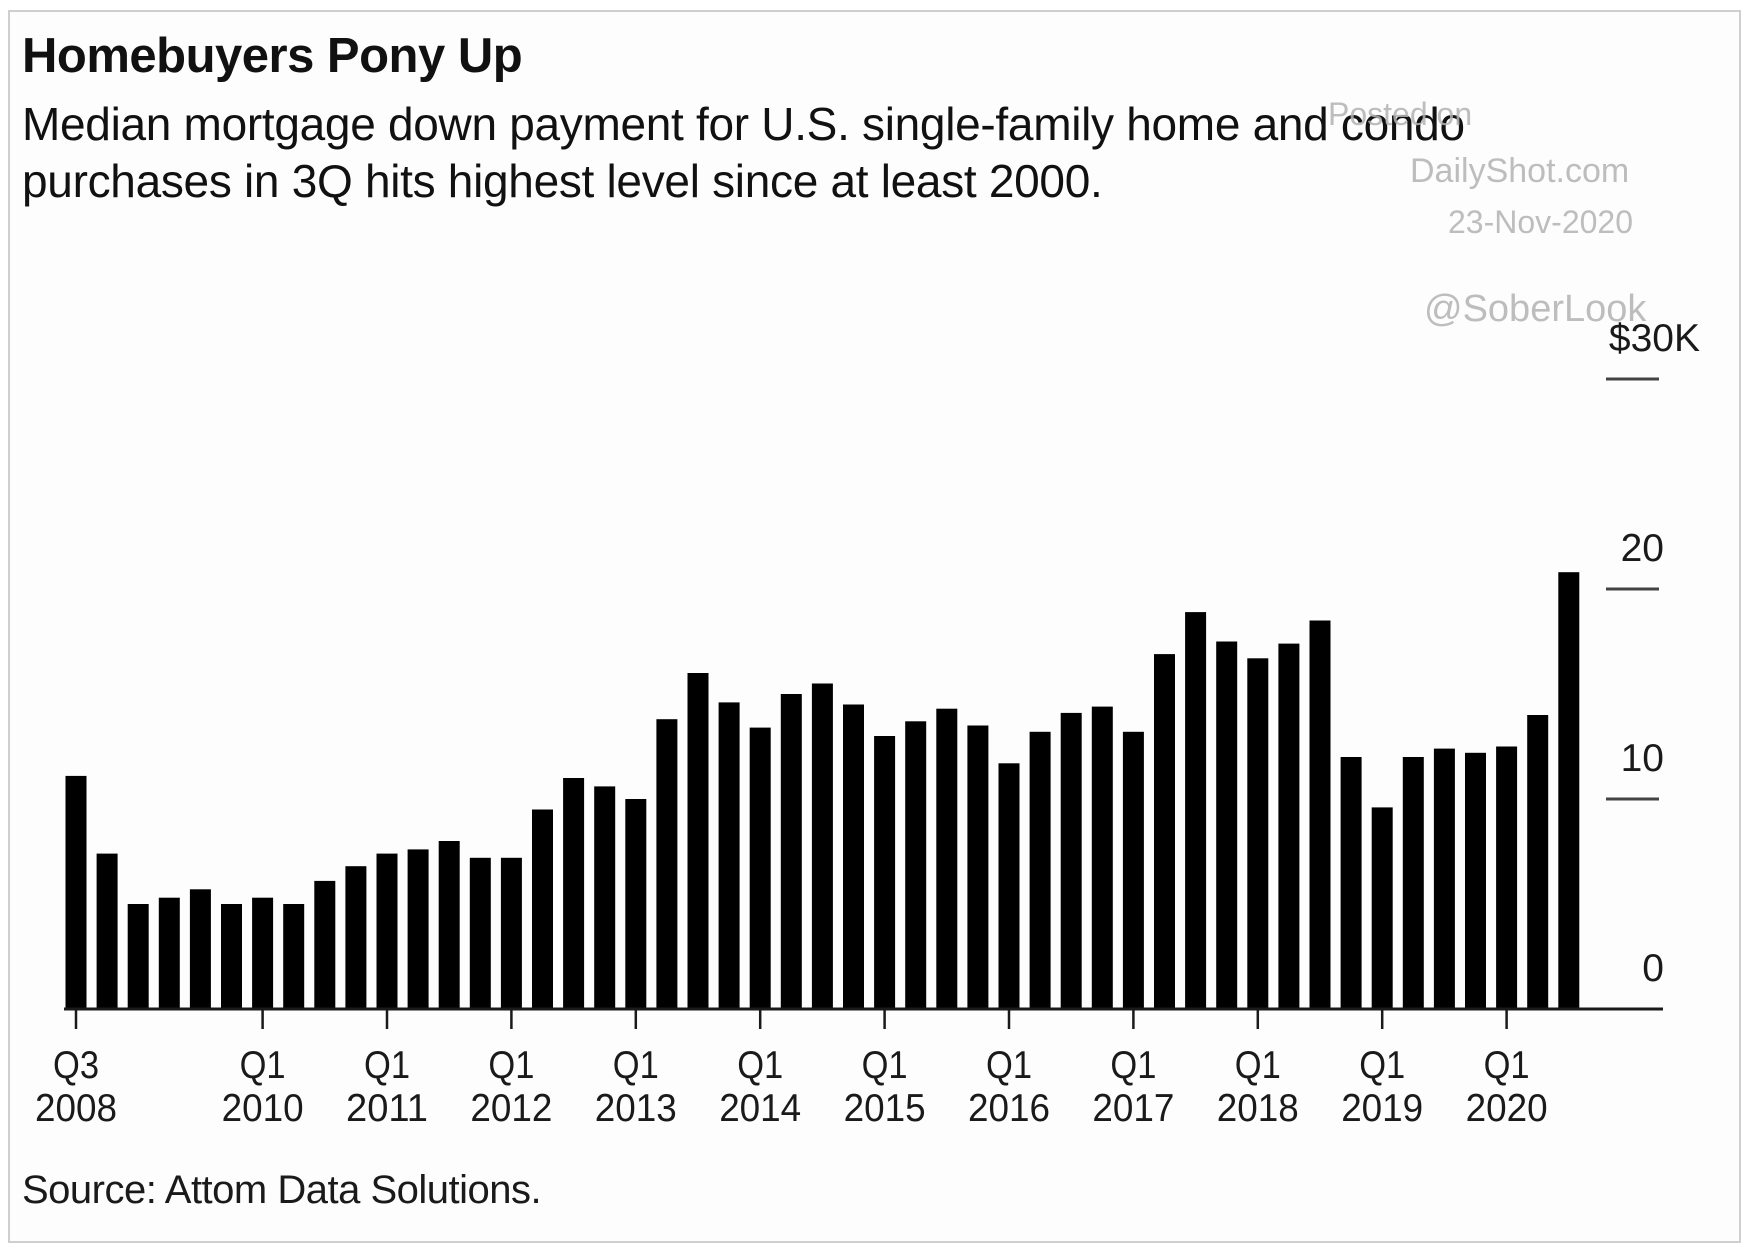 Image resolution: width=1754 pixels, height=1250 pixels. I want to click on x-tick-label-year: 2017, so click(1133, 1108).